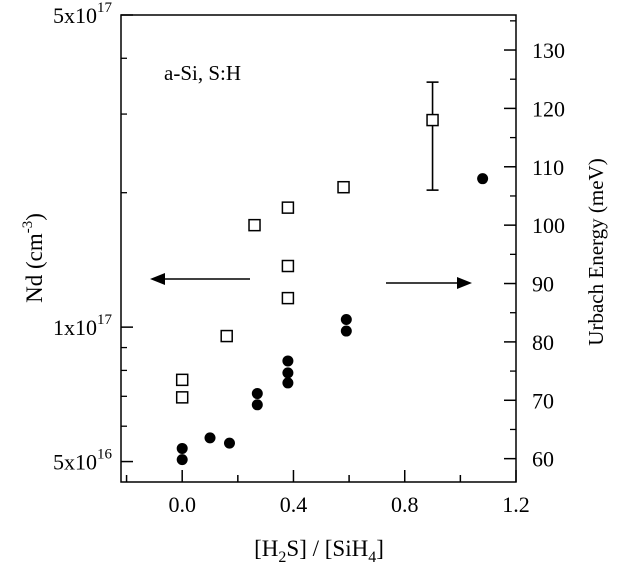 This screenshot has height=567, width=618. What do you see at coordinates (596, 251) in the screenshot?
I see `right-y-axis-label: Urbach Energy (meV)` at bounding box center [596, 251].